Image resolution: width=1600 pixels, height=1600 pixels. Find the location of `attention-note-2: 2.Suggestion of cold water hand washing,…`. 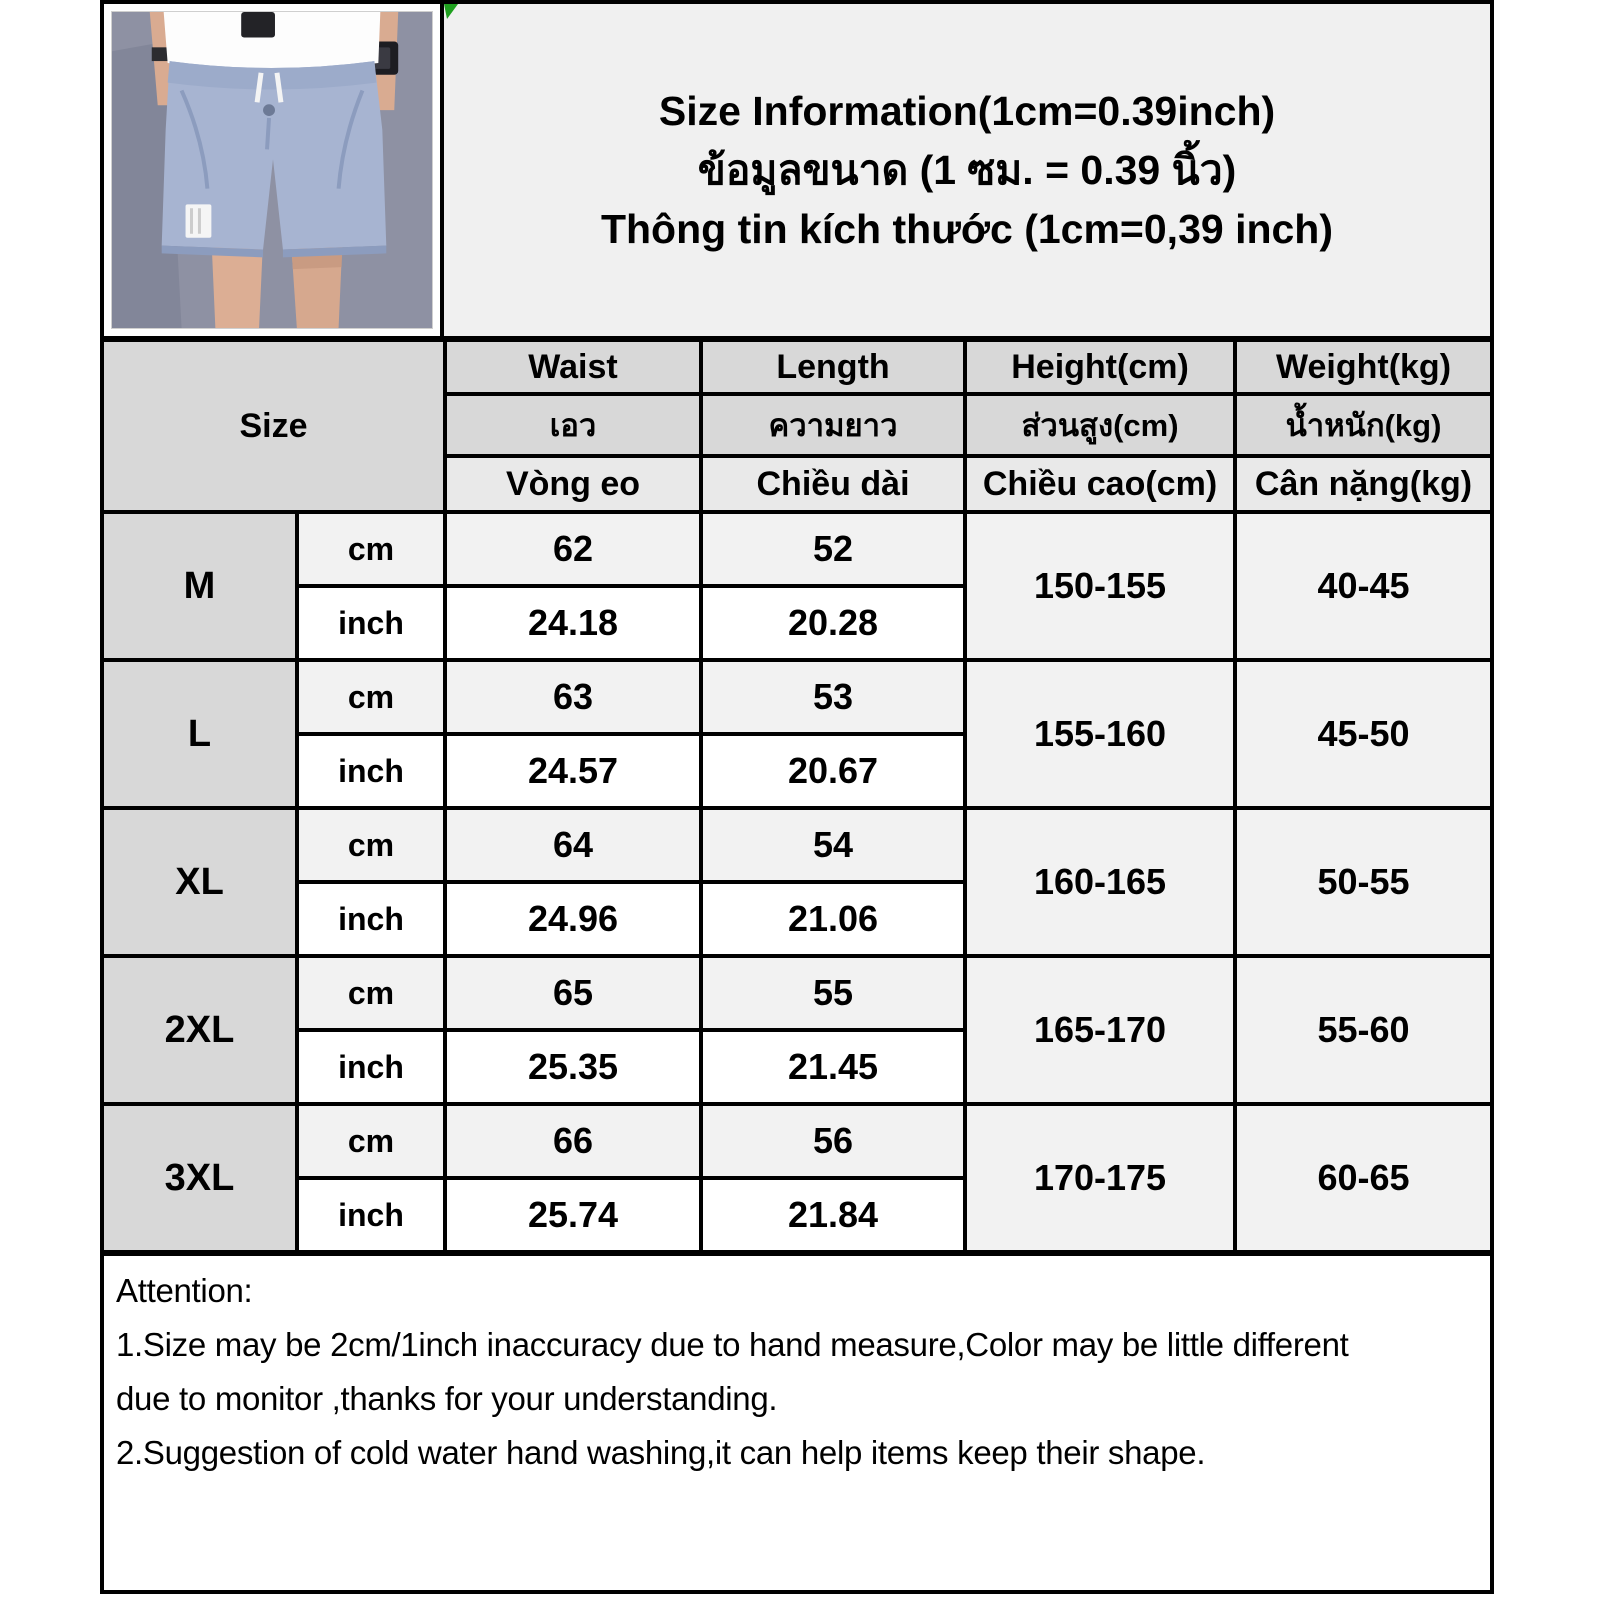

attention-note-2: 2.Suggestion of cold water hand washing,… is located at coordinates (661, 1452).